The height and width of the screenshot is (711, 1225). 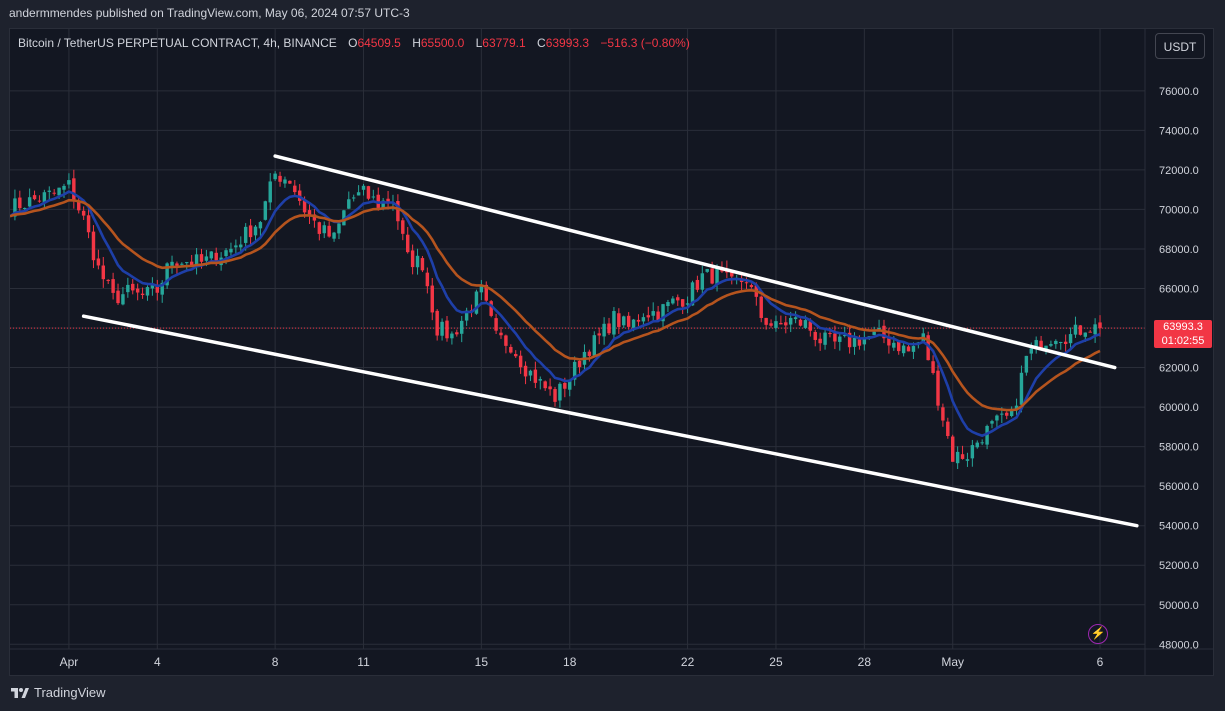 What do you see at coordinates (58, 692) in the screenshot?
I see `footer-brand: TradingView` at bounding box center [58, 692].